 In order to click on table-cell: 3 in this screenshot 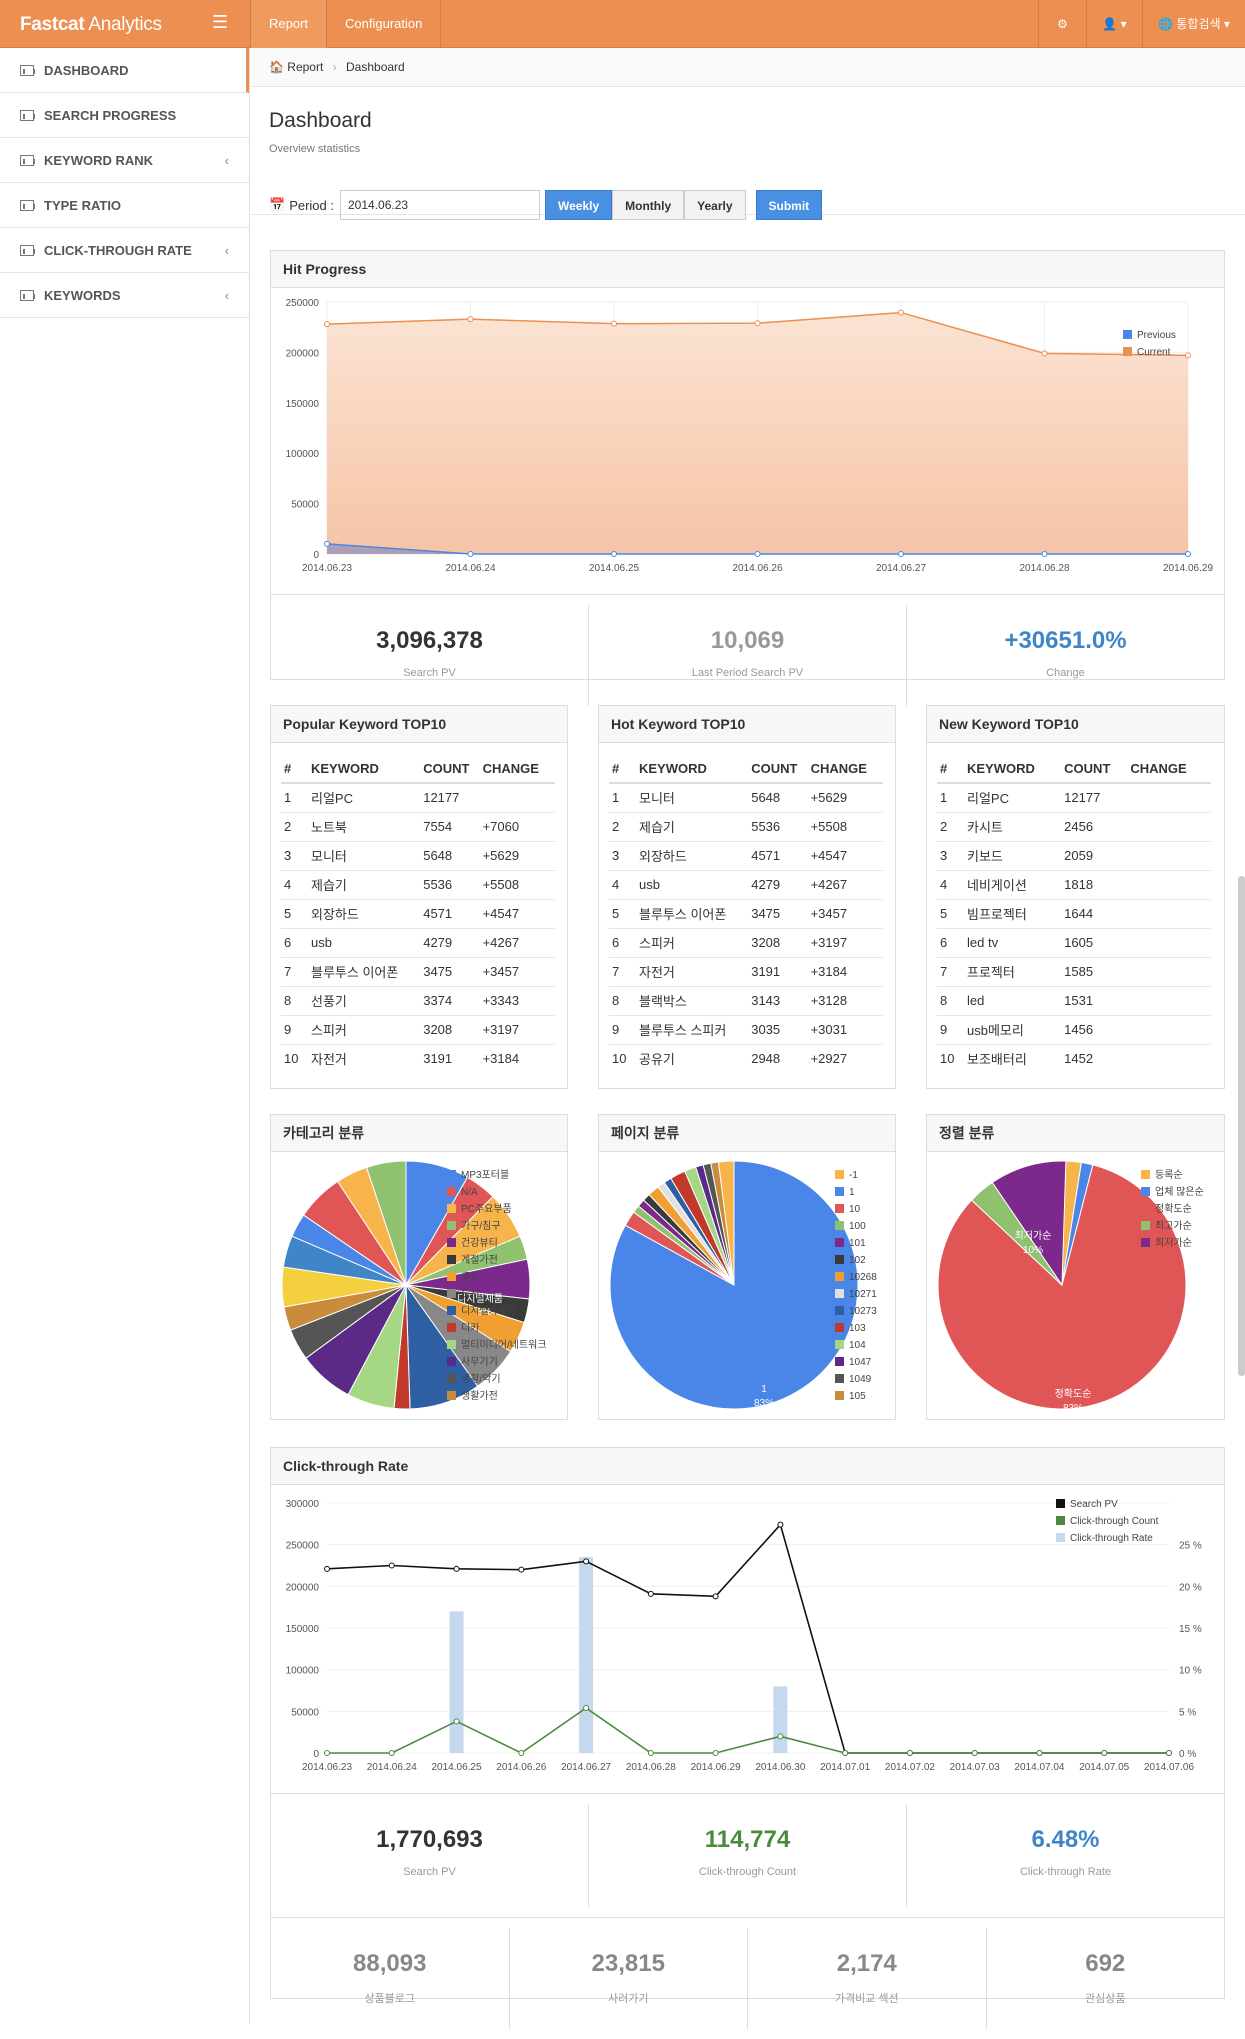, I will do `click(296, 855)`.